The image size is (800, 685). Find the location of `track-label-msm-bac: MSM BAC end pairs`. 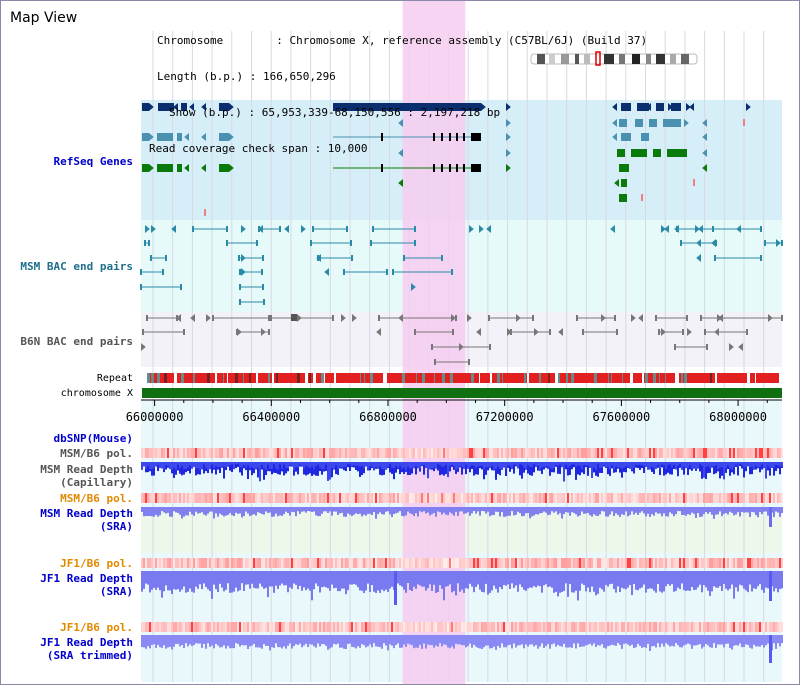

track-label-msm-bac: MSM BAC end pairs is located at coordinates (76, 266).